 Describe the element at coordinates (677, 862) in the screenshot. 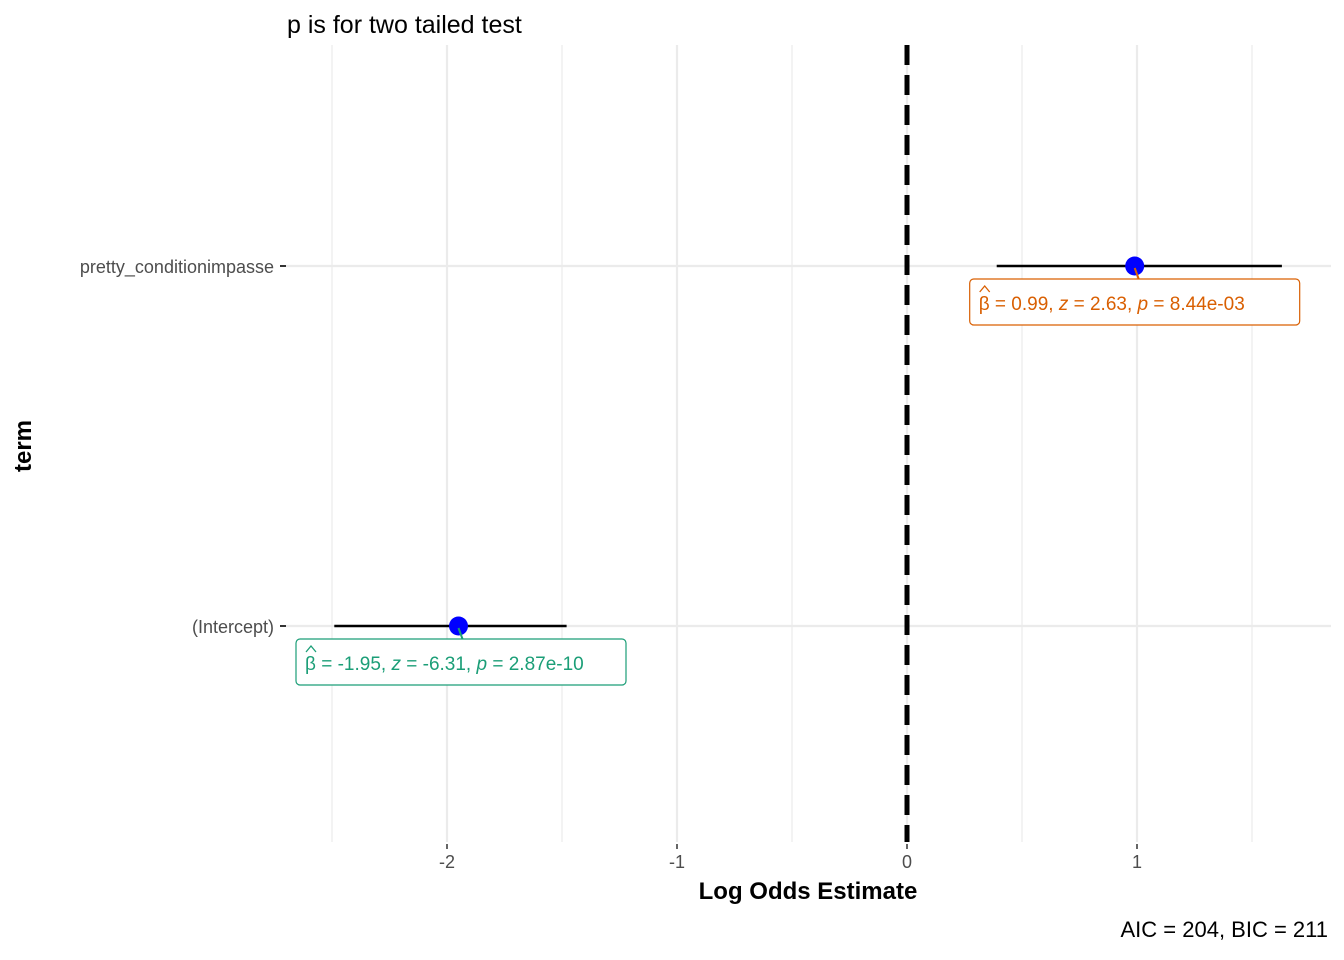

I see `x-tick-label: -1` at that location.